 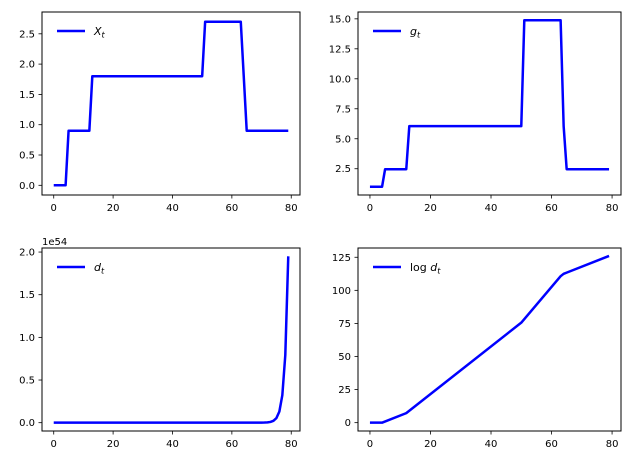 I want to click on y-tick-label: 125, so click(x=341, y=258).